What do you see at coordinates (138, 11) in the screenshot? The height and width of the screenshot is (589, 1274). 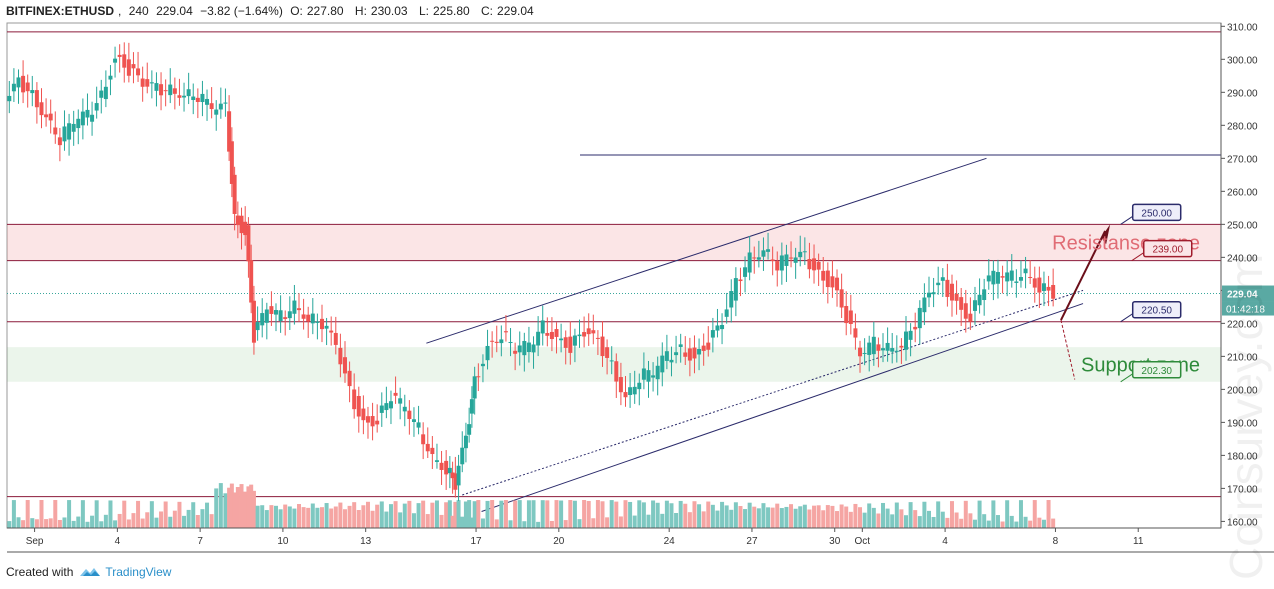 I see `interval-label: 240` at bounding box center [138, 11].